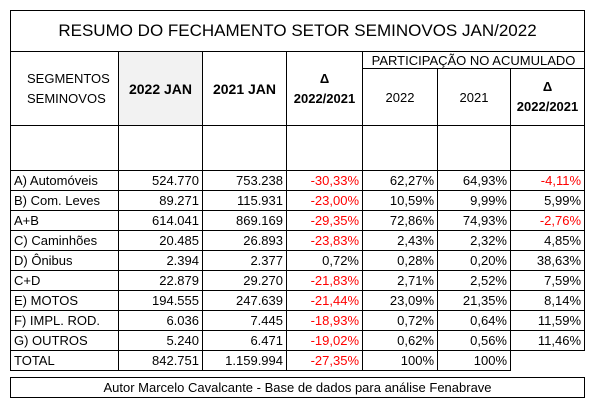  Describe the element at coordinates (547, 260) in the screenshot. I see `part-delta-cell: 38,63%` at that location.